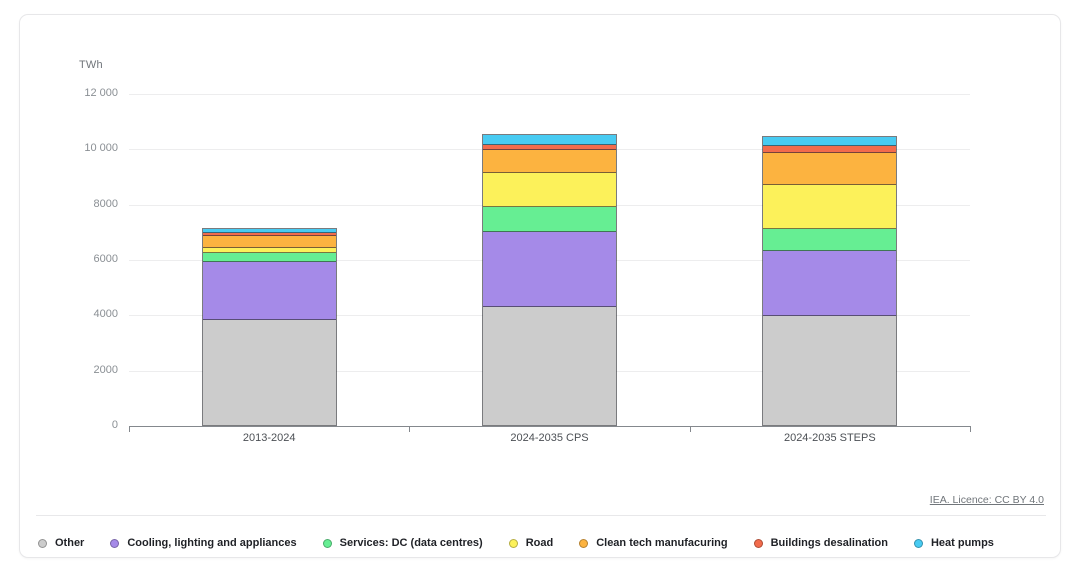 This screenshot has height=575, width=1080. I want to click on licence-link: IEA. Licence: CC BY 4.0, so click(986, 500).